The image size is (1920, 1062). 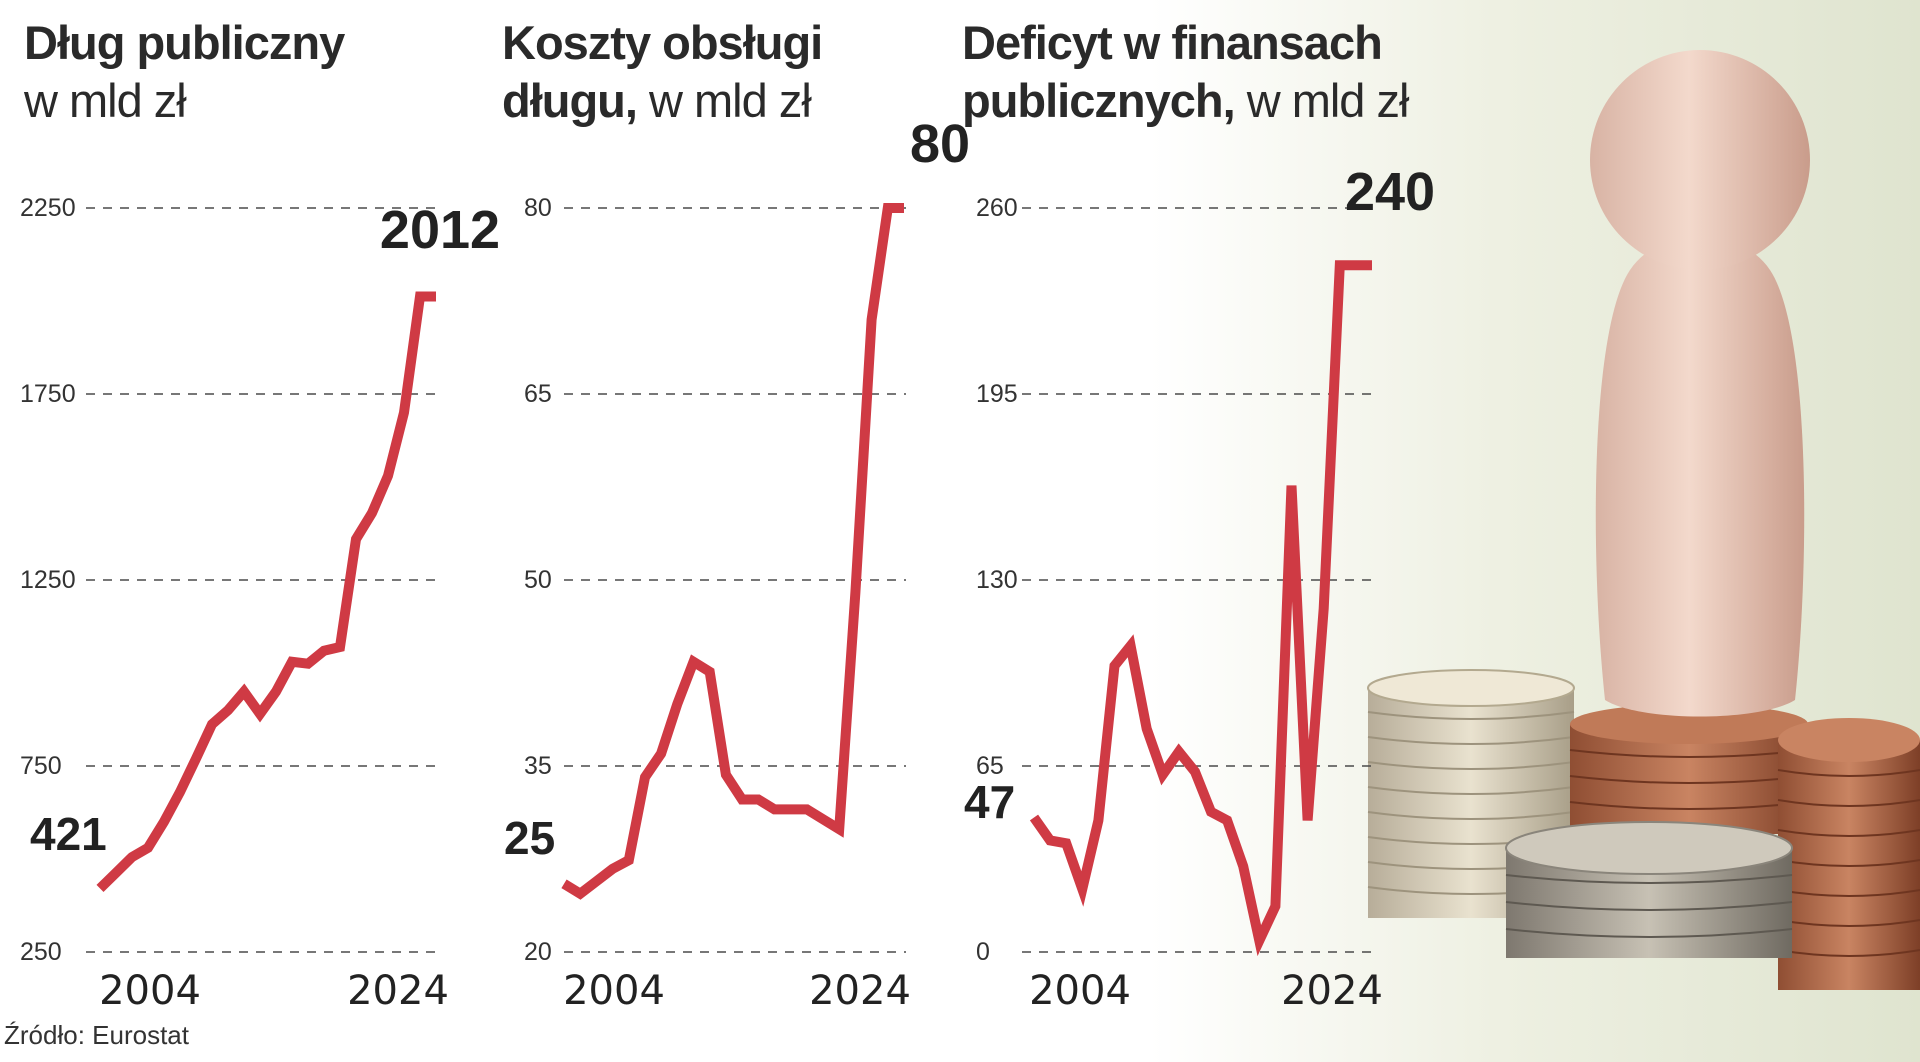 I want to click on panel-2-title-unit: w mld zł, so click(x=730, y=100).